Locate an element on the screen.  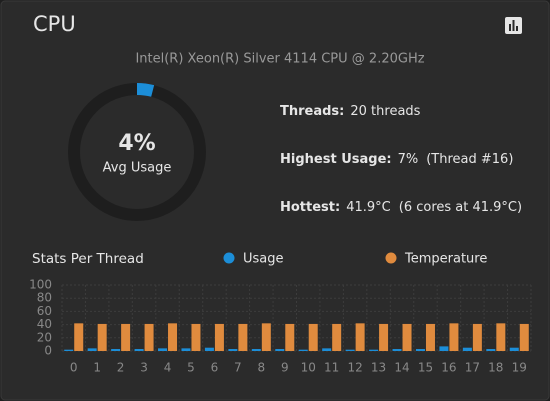
y-tick-label: 80 is located at coordinates (44, 298).